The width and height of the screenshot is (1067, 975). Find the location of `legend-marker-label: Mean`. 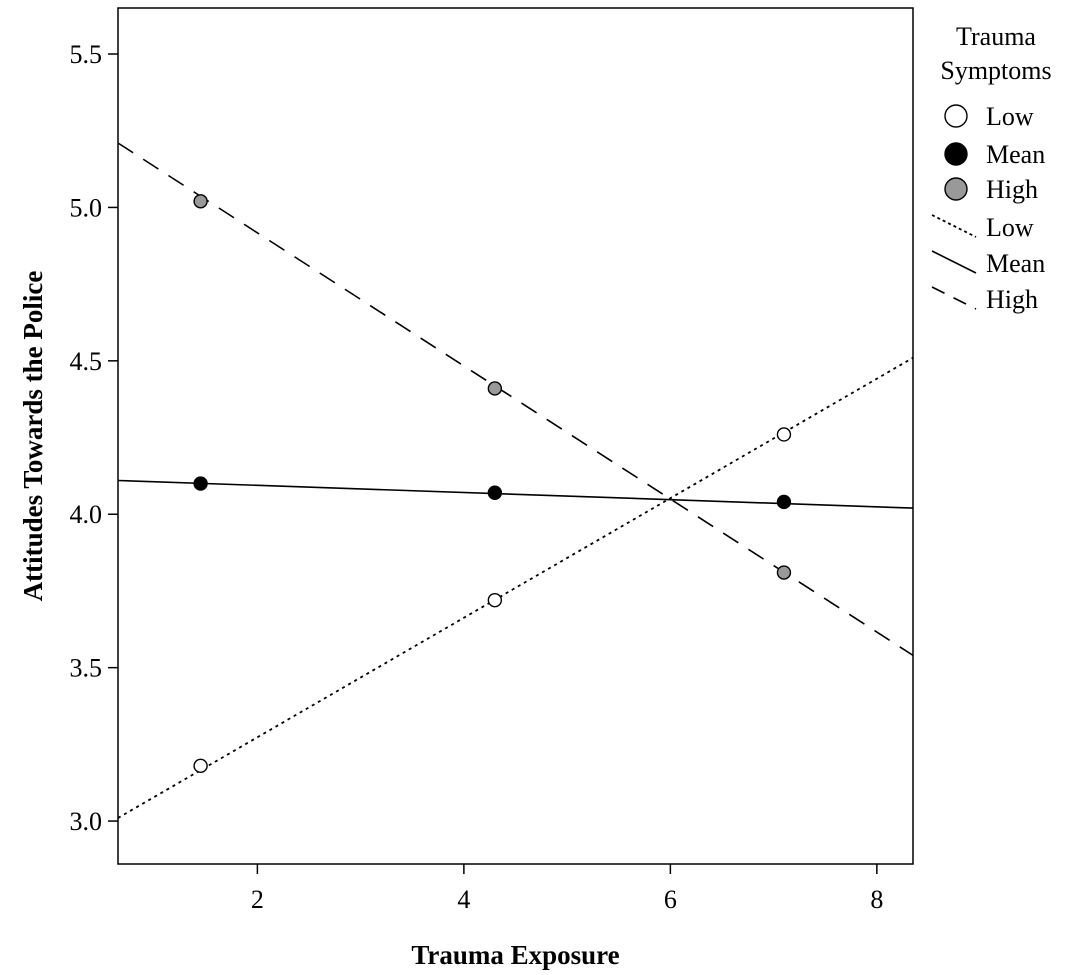

legend-marker-label: Mean is located at coordinates (1015, 154).